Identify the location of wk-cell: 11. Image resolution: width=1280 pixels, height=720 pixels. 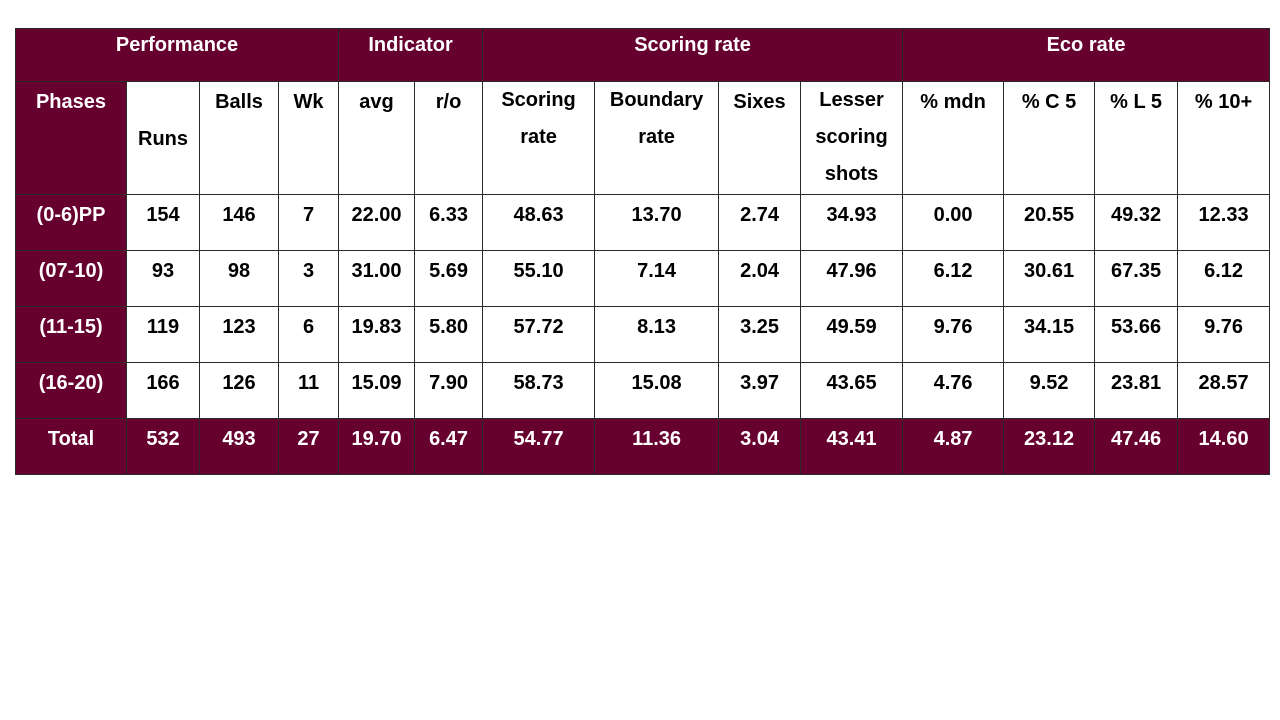
(308, 390).